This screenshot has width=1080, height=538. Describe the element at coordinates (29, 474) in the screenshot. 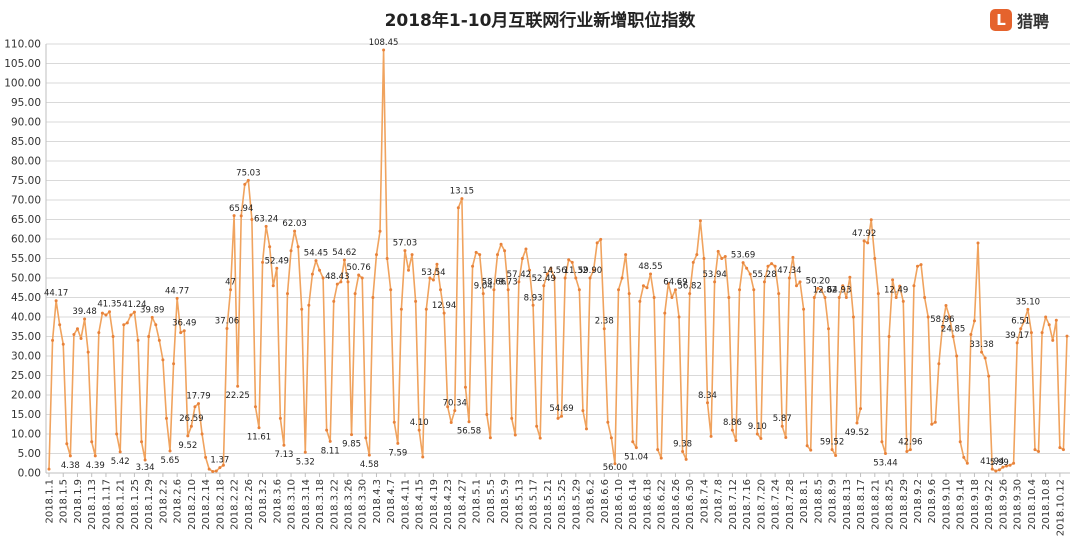

I see `y-tick-label: 0.00` at that location.